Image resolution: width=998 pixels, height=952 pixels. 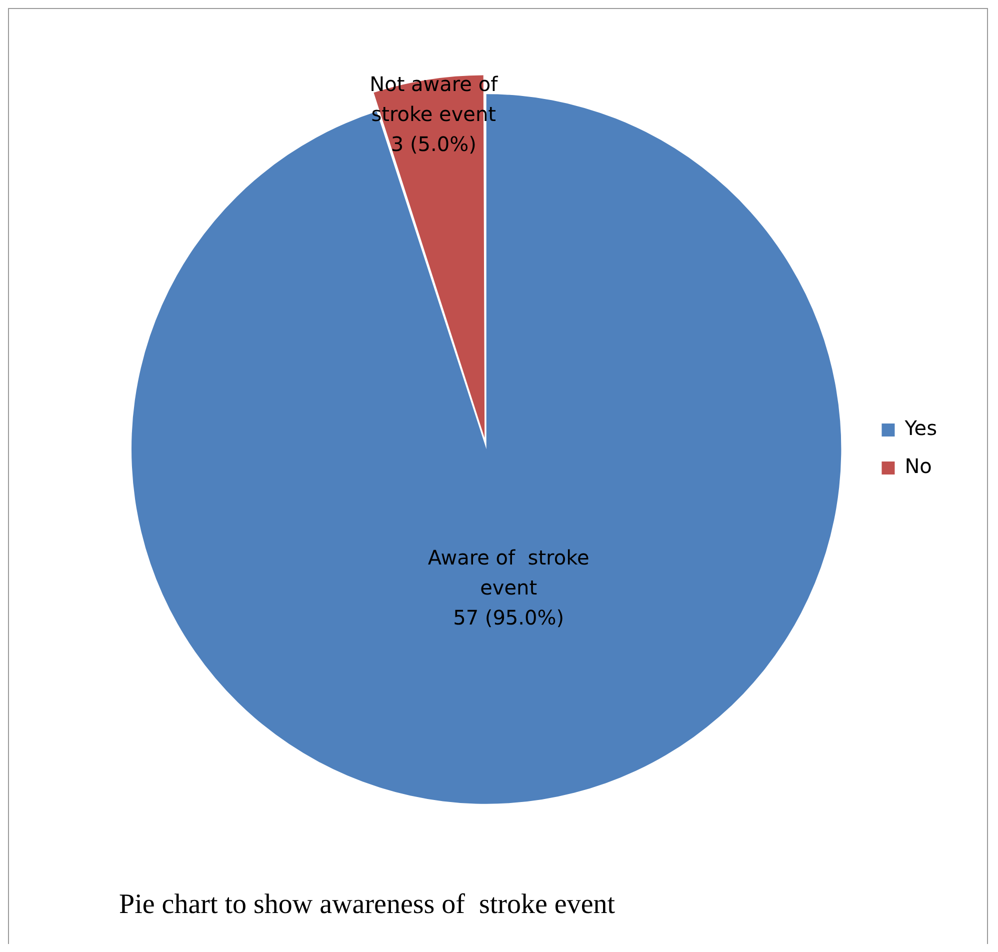 What do you see at coordinates (367, 905) in the screenshot?
I see `text: Pie chart to show awareness of stroke event` at bounding box center [367, 905].